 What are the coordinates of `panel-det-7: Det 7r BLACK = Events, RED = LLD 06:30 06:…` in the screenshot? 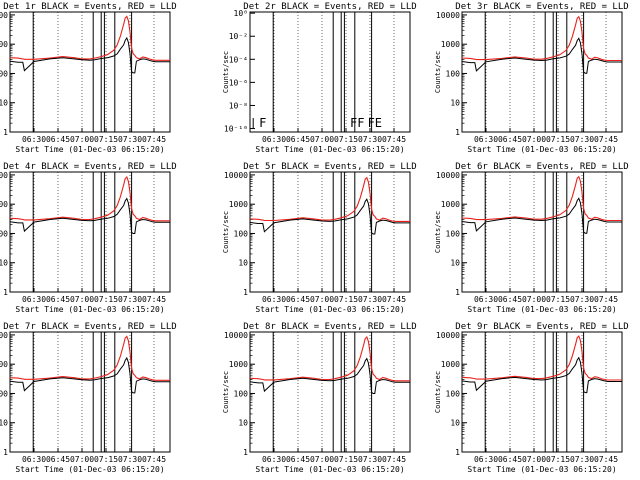 It's located at (88, 398).